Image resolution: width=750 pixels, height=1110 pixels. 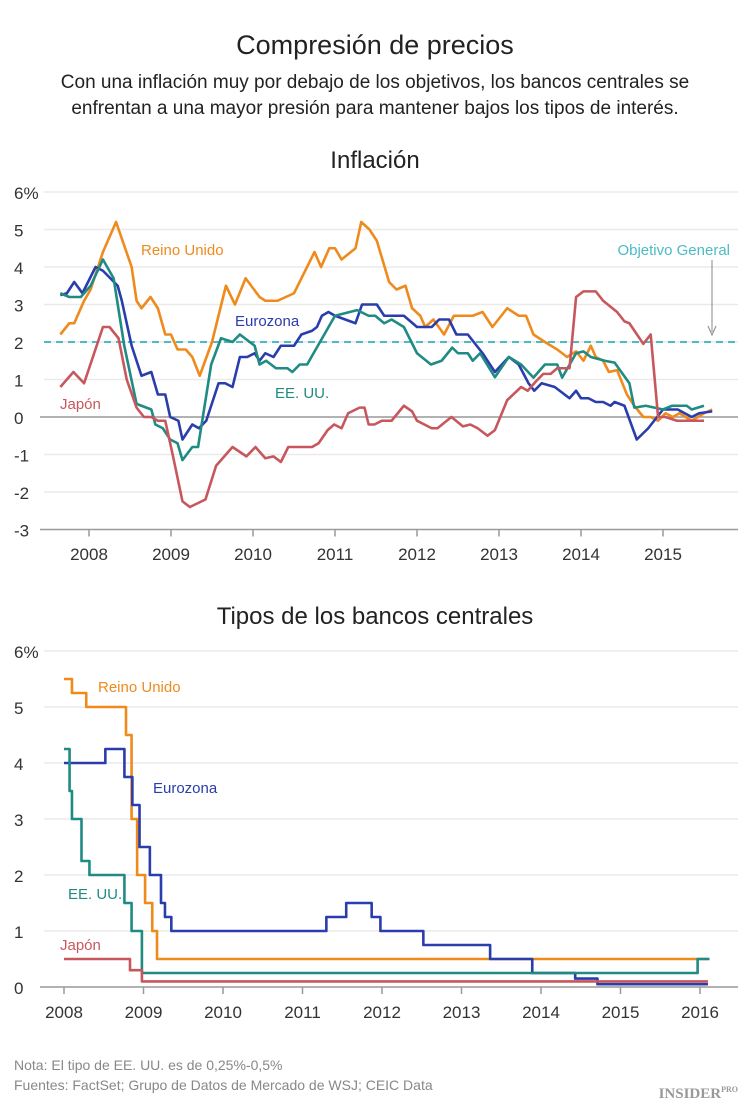 What do you see at coordinates (375, 45) in the screenshot?
I see `figure-title: Compresión de precios` at bounding box center [375, 45].